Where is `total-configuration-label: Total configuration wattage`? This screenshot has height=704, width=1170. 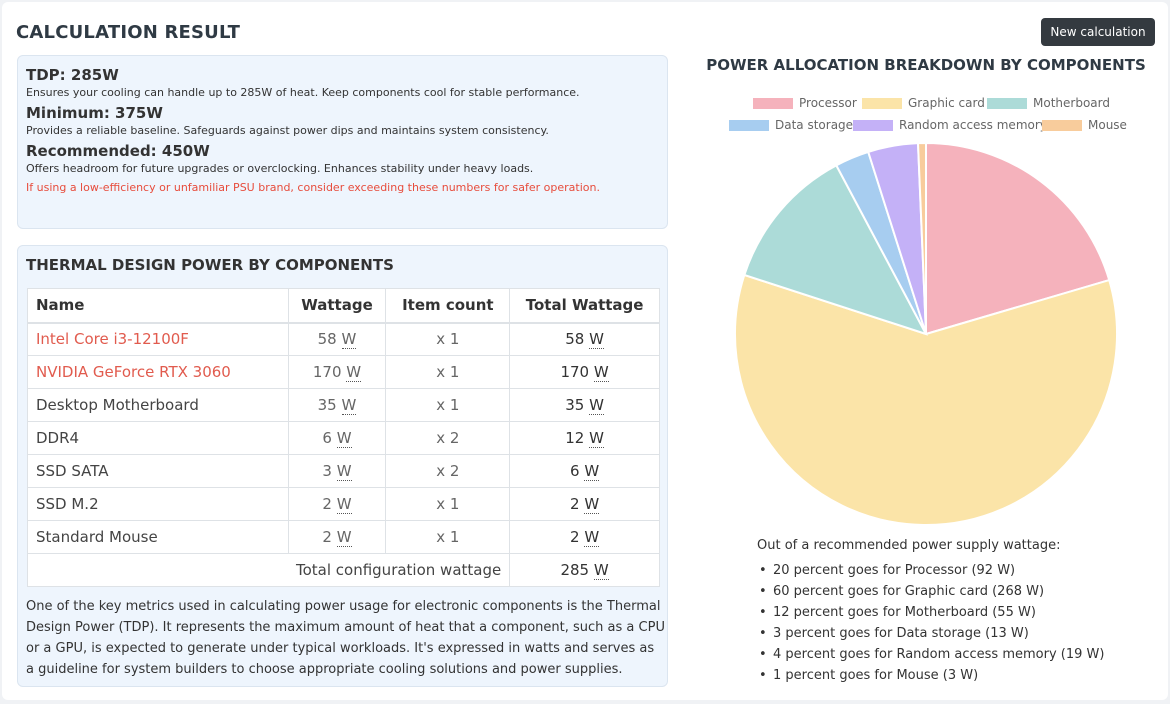 total-configuration-label: Total configuration wattage is located at coordinates (268, 570).